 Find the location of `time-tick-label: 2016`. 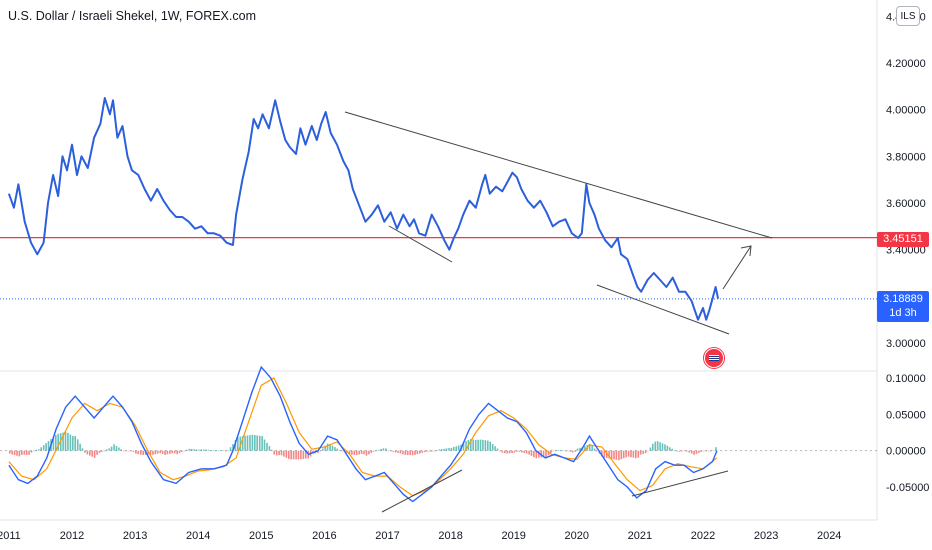

time-tick-label: 2016 is located at coordinates (324, 536).